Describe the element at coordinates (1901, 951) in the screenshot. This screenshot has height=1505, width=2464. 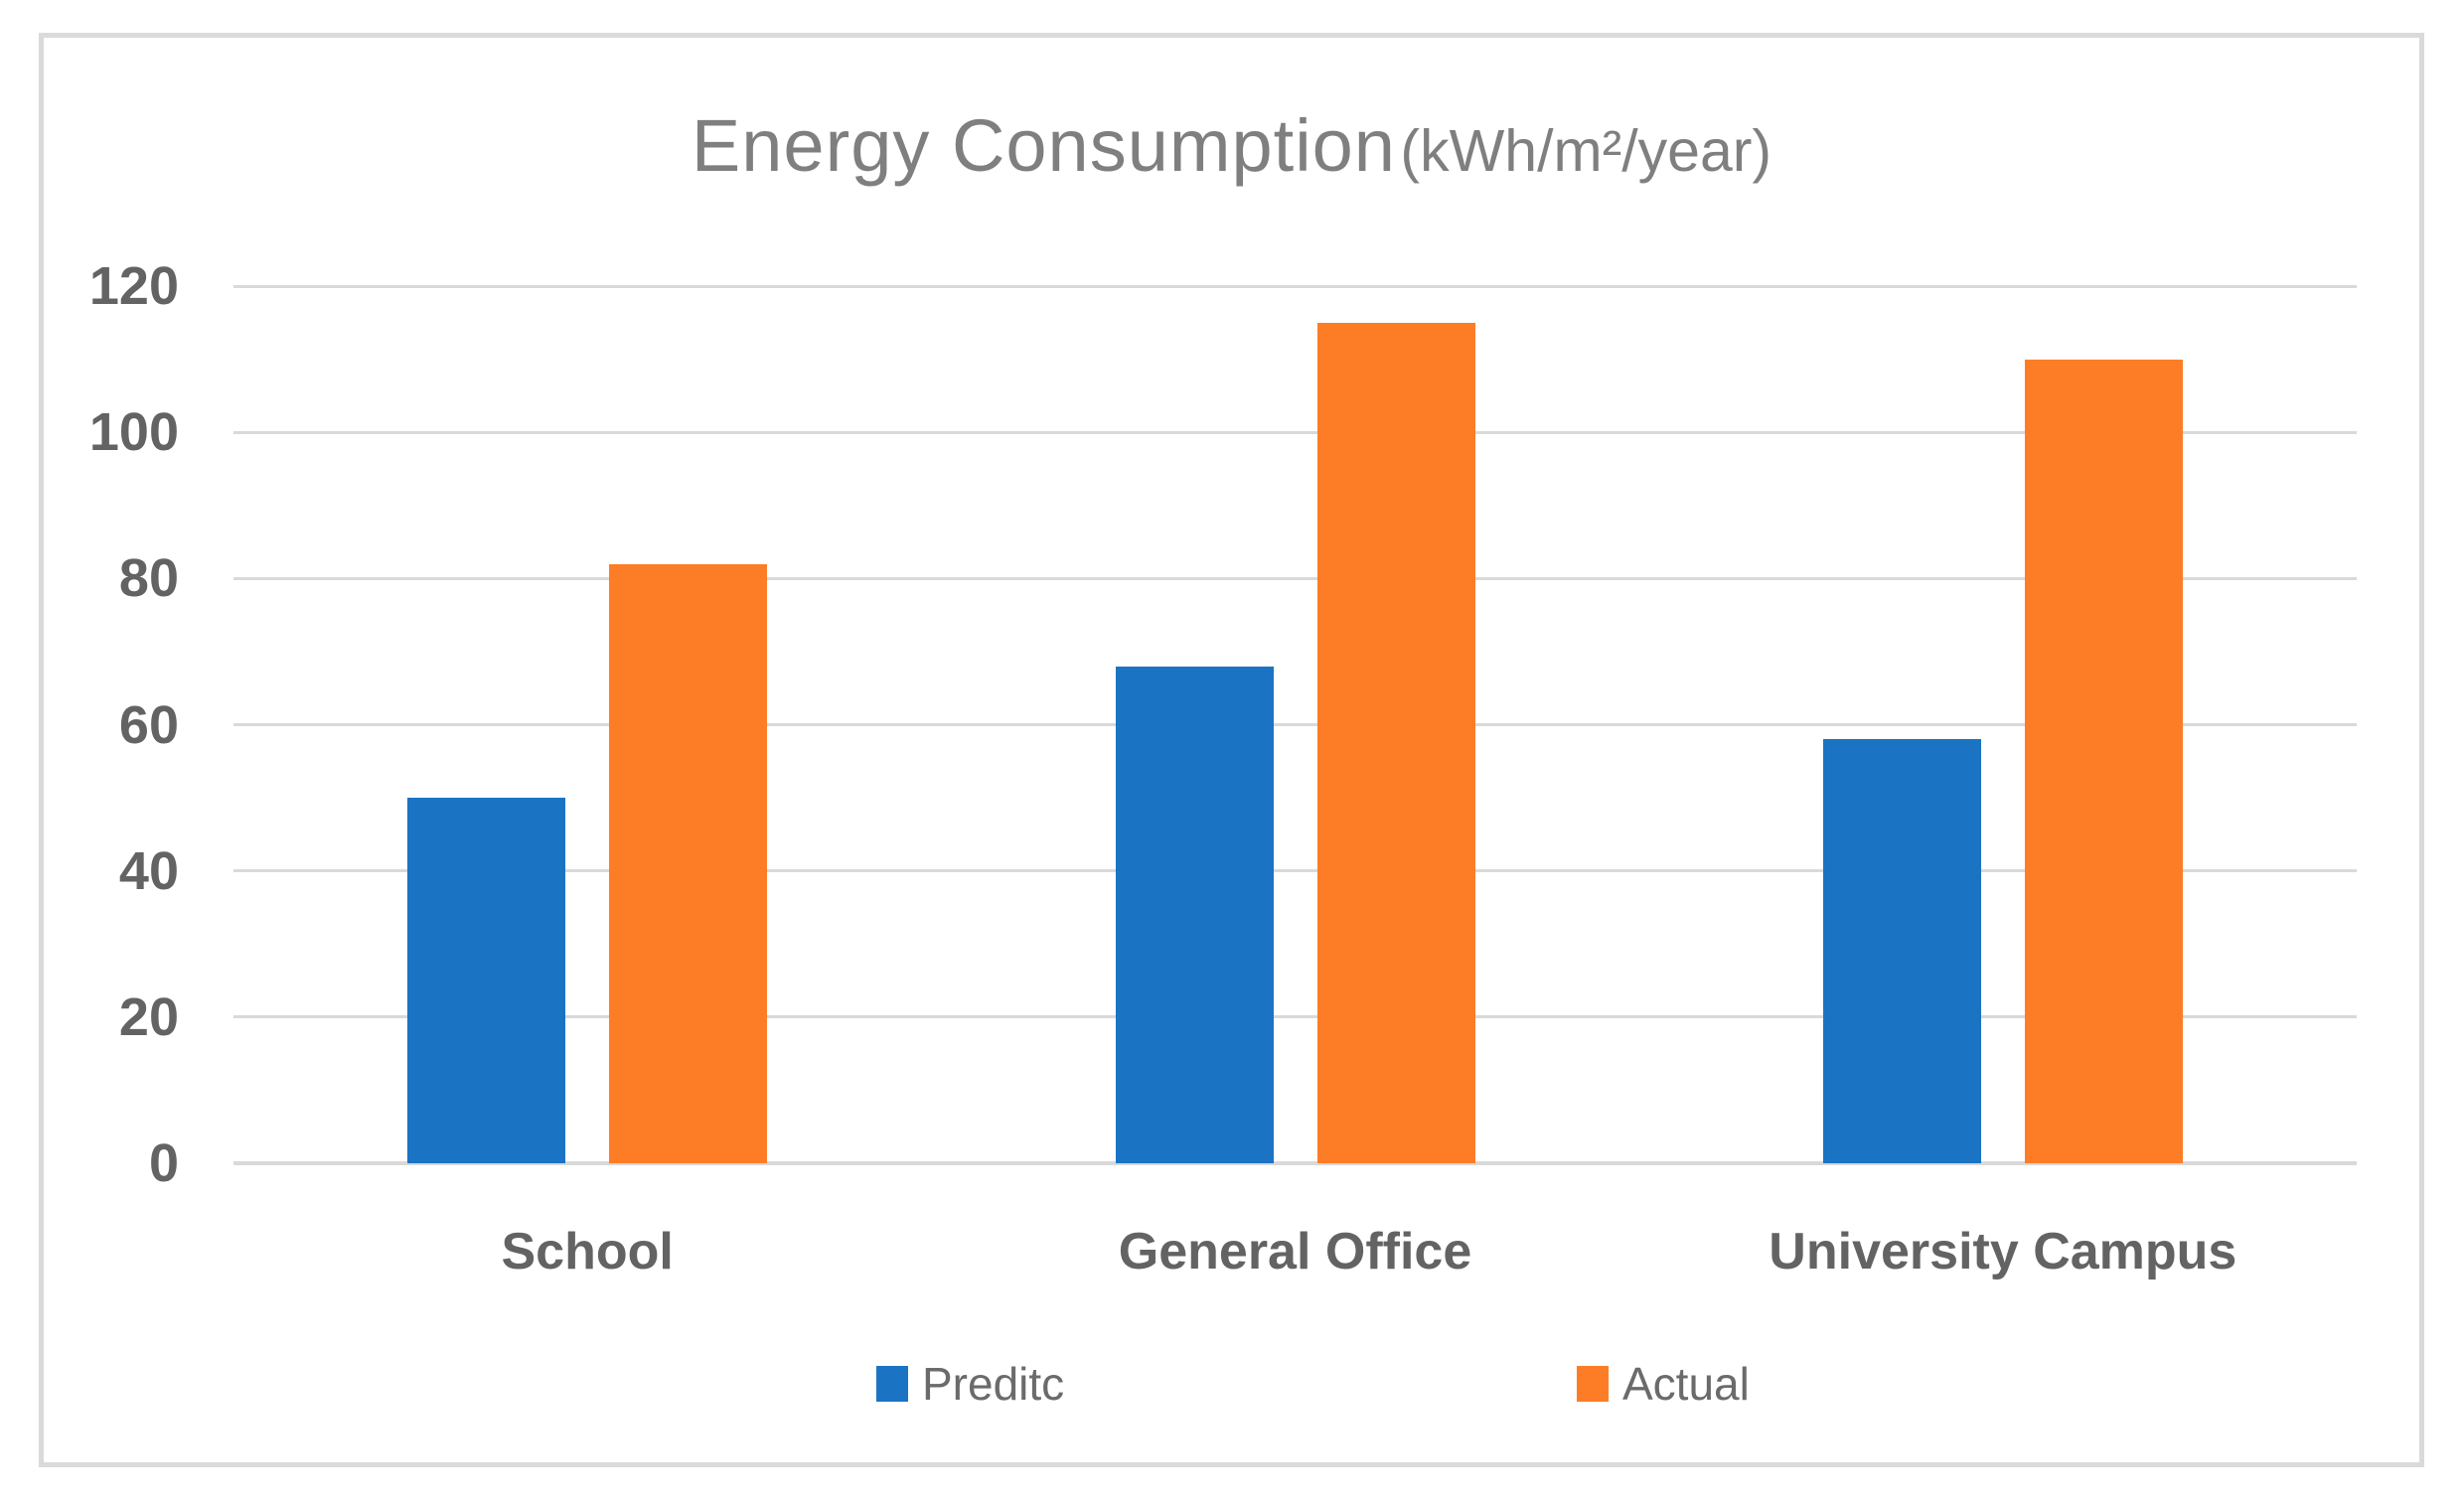
I see `bar-preditc-university-campus` at that location.